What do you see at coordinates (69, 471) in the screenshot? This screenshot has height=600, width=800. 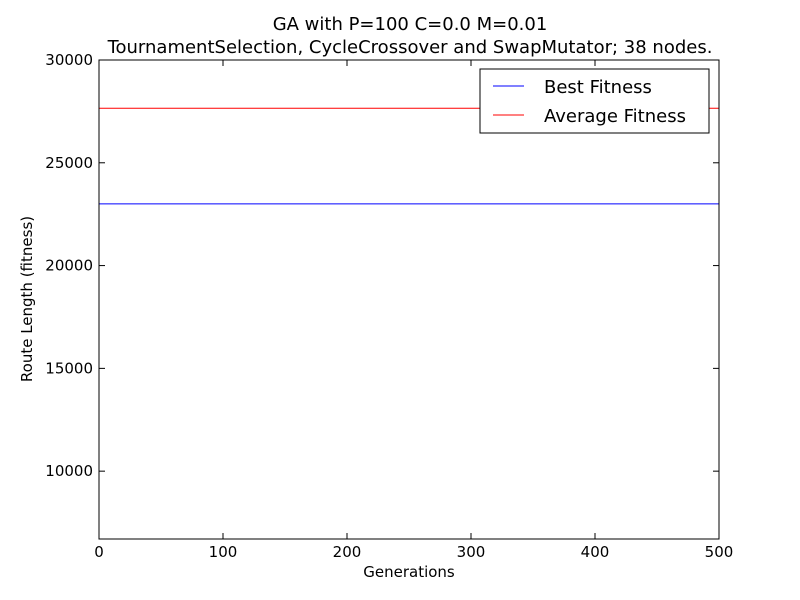 I see `y-tick-label: 10000` at bounding box center [69, 471].